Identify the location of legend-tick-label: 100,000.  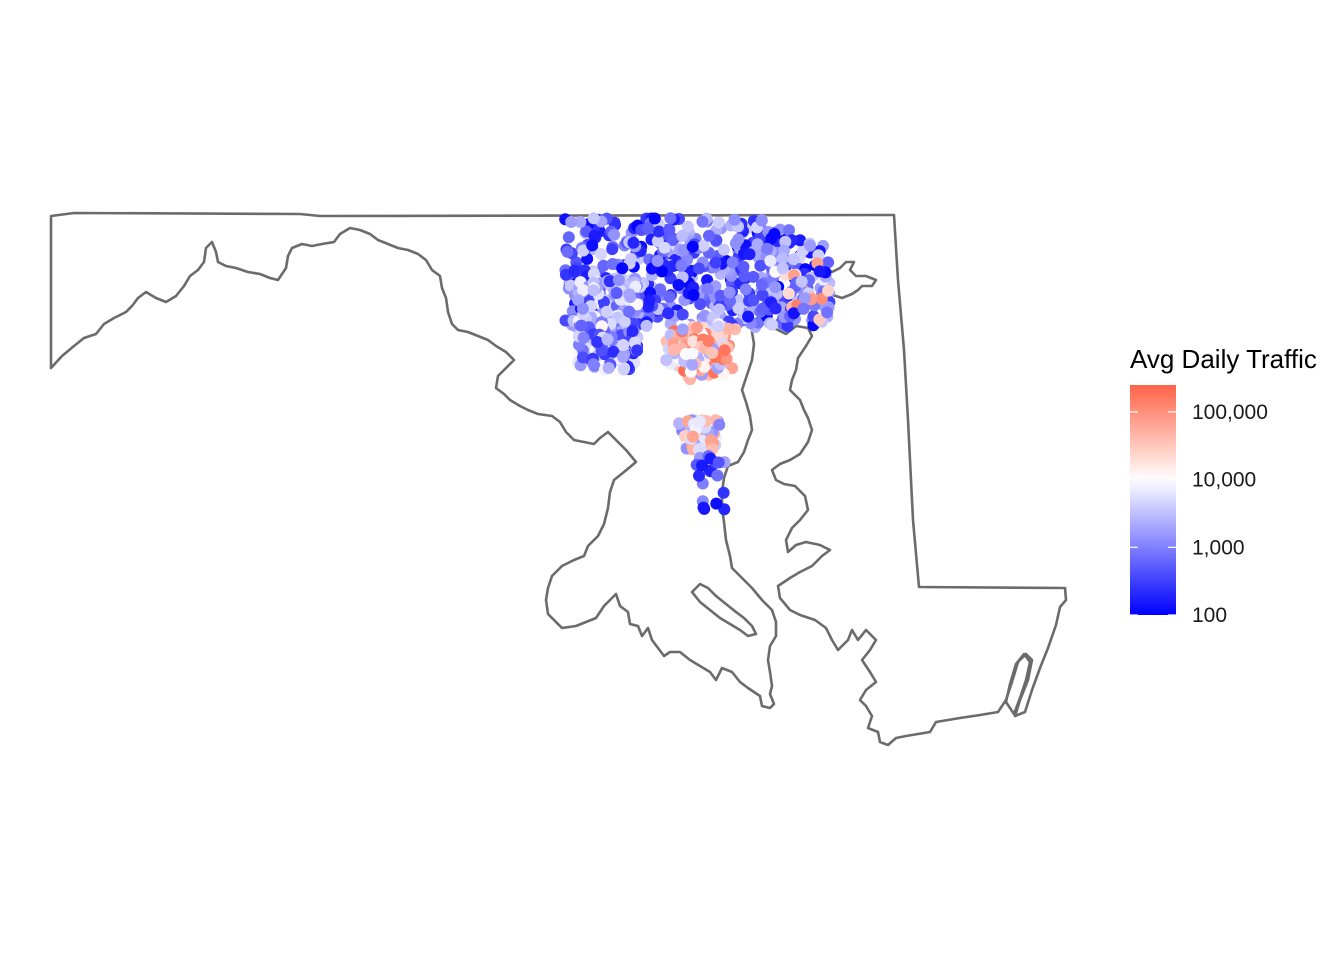
(1230, 412).